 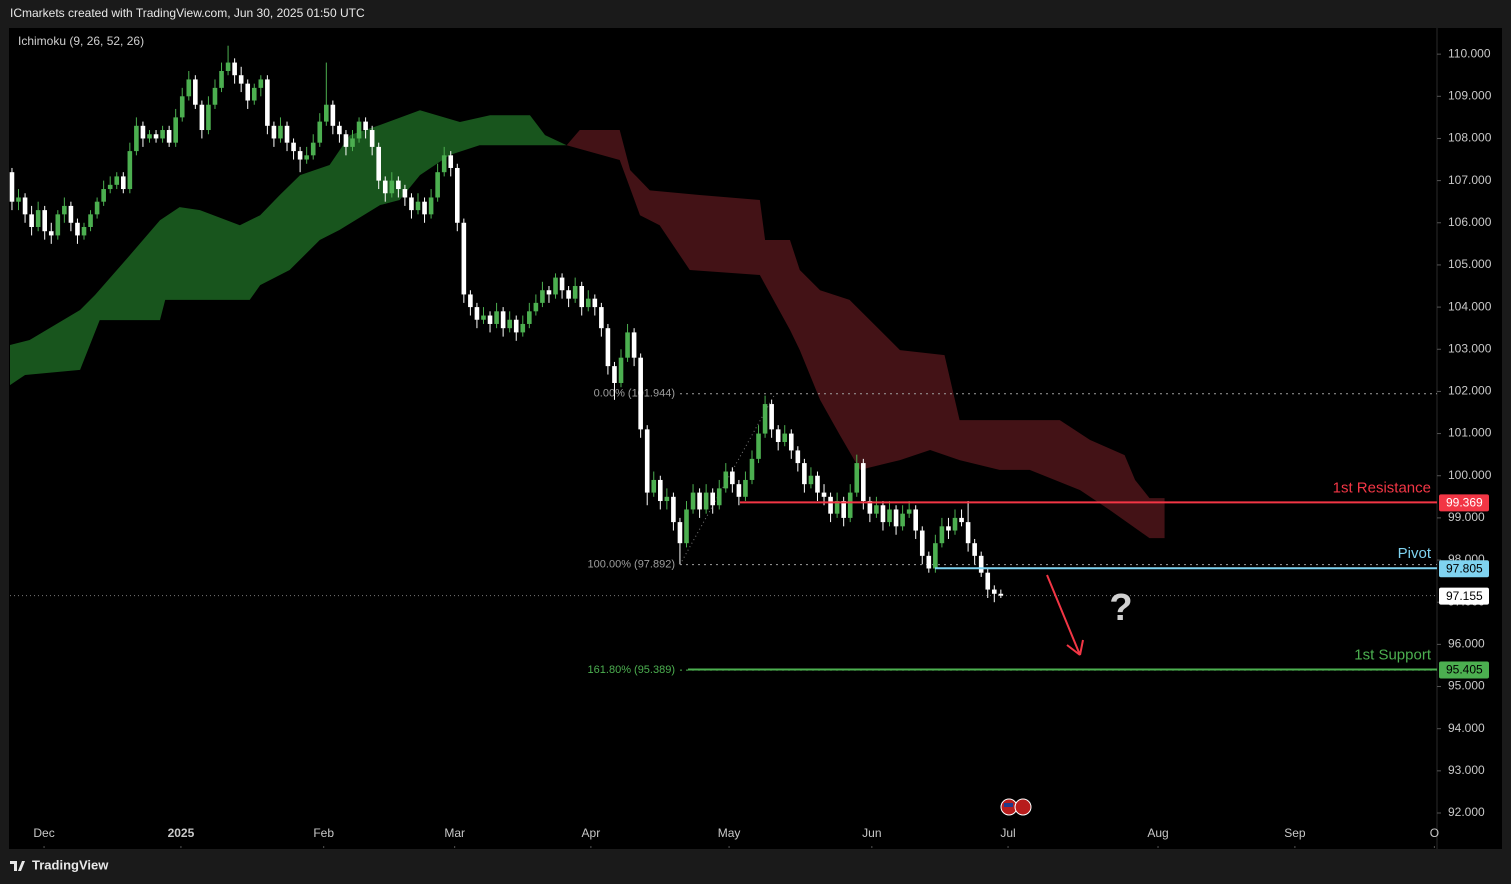 What do you see at coordinates (871, 833) in the screenshot?
I see `x-tick-label: Jun` at bounding box center [871, 833].